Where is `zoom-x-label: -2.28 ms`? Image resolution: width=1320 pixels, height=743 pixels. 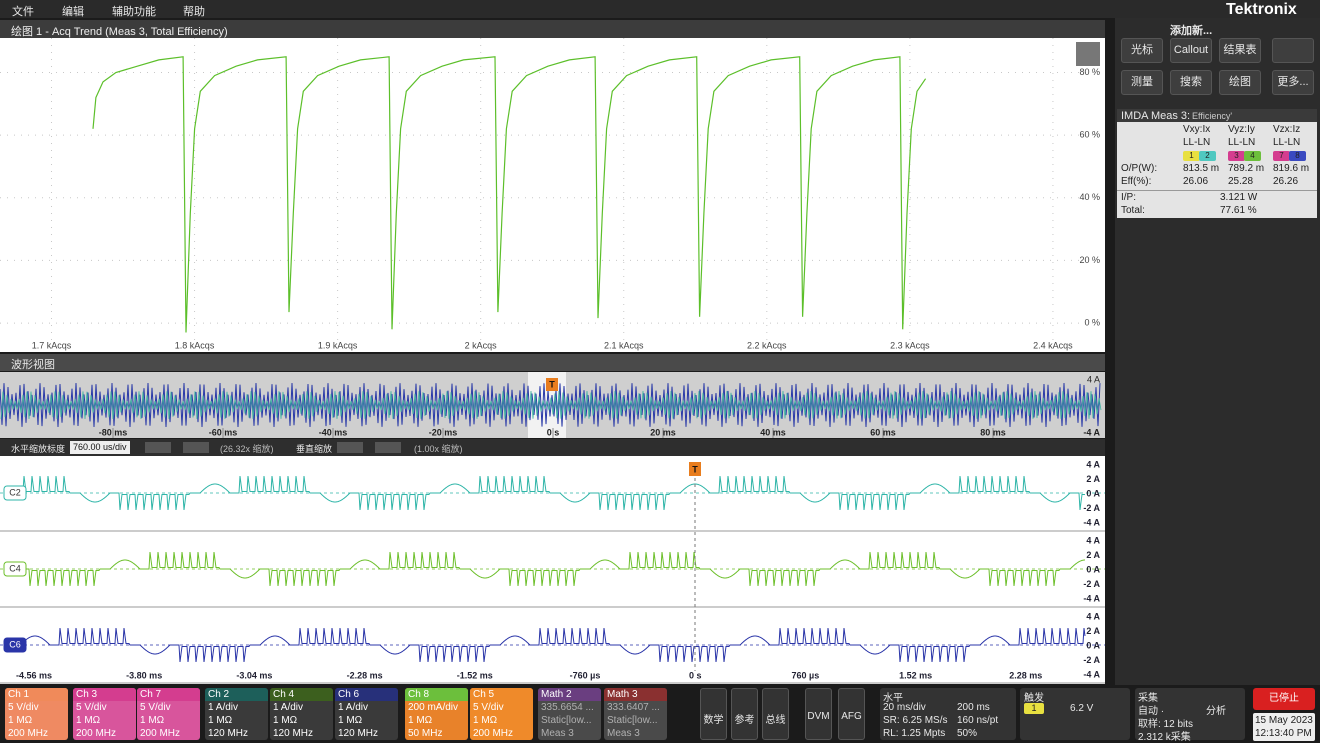 zoom-x-label: -2.28 ms is located at coordinates (365, 675).